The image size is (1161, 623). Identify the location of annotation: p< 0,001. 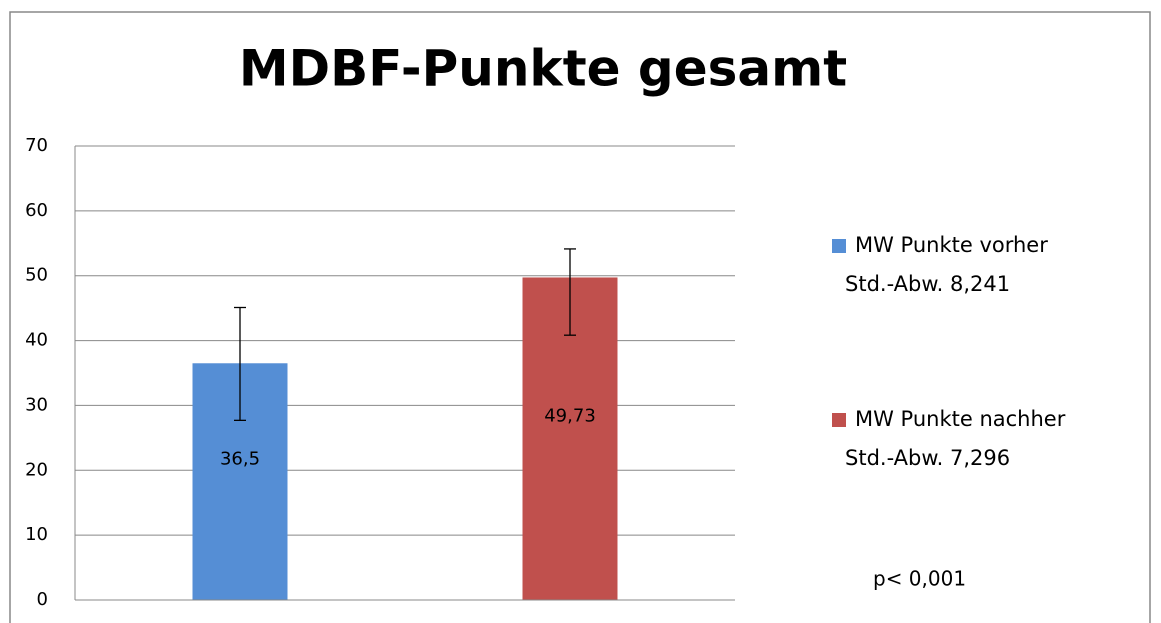
(919, 579).